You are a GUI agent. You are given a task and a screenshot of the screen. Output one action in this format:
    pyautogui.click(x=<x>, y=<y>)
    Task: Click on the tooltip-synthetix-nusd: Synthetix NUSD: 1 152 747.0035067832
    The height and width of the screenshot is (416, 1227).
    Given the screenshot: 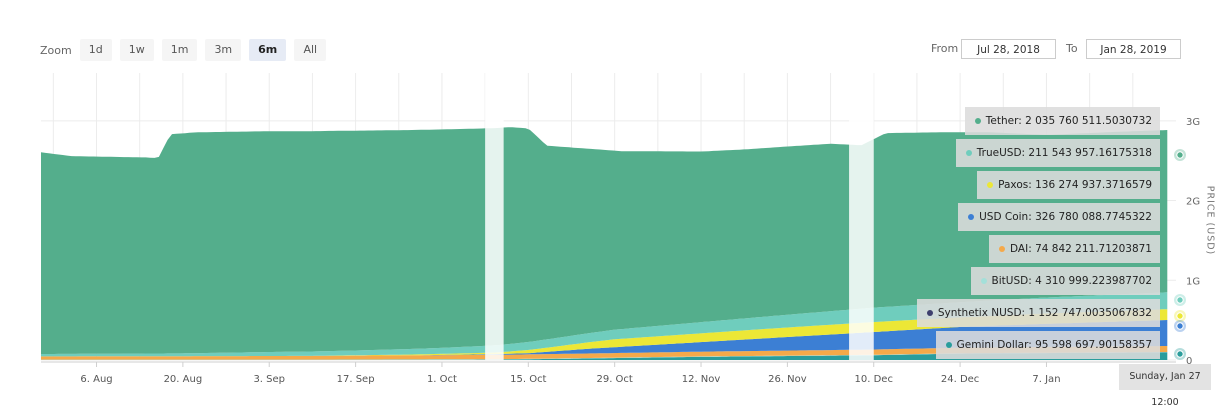 What is the action you would take?
    pyautogui.click(x=1038, y=313)
    